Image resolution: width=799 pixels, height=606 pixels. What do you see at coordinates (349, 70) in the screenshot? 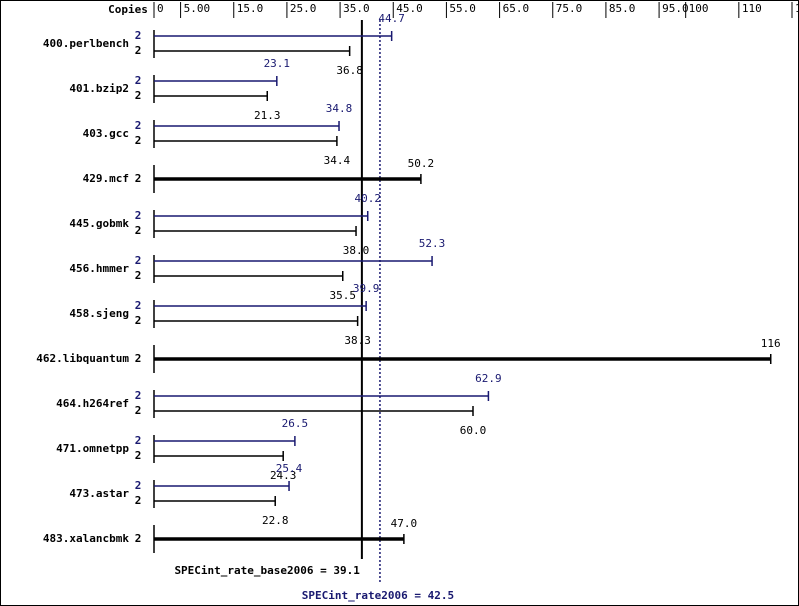
I see `value-label: 36.8` at bounding box center [349, 70].